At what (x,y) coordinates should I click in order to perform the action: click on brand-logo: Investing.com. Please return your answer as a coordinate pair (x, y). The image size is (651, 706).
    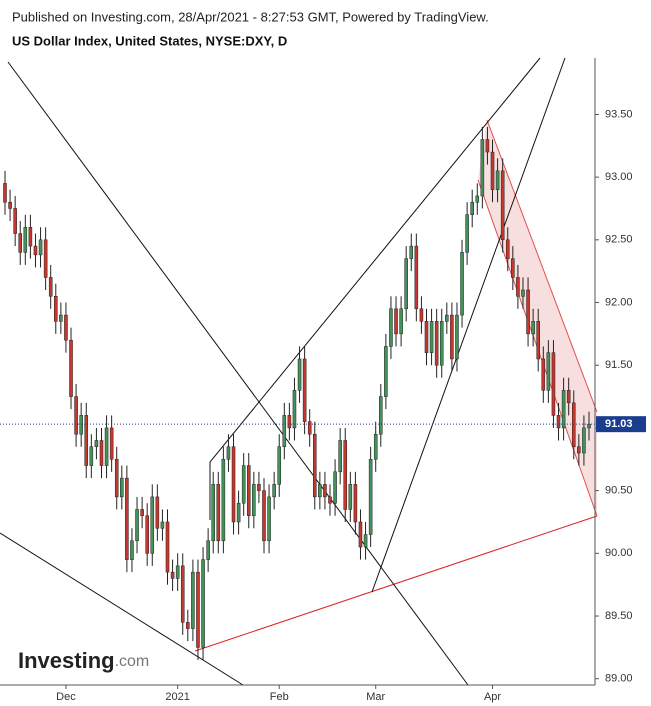
    Looking at the image, I should click on (83, 660).